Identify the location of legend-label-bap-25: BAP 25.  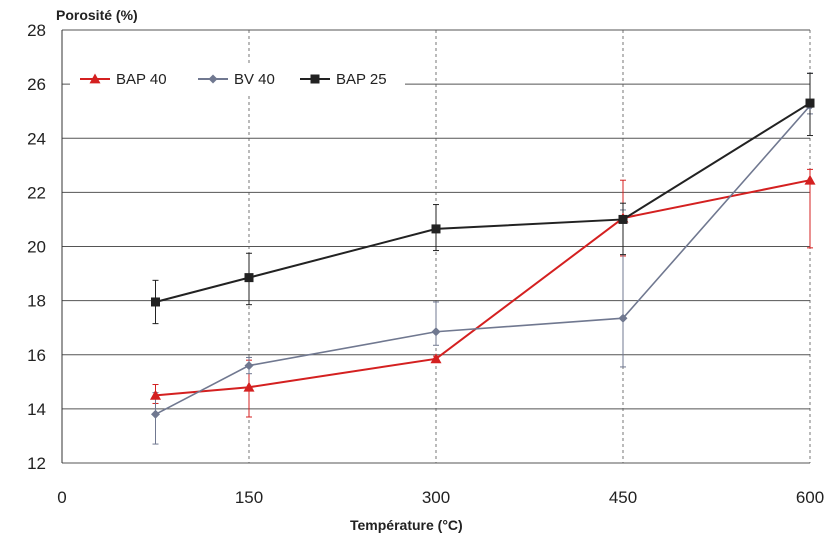
(361, 79).